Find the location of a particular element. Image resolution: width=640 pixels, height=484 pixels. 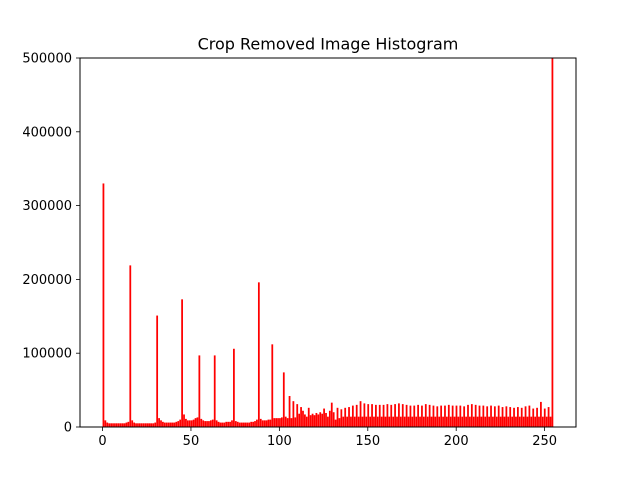

x-tick-label: 0 is located at coordinates (102, 441).